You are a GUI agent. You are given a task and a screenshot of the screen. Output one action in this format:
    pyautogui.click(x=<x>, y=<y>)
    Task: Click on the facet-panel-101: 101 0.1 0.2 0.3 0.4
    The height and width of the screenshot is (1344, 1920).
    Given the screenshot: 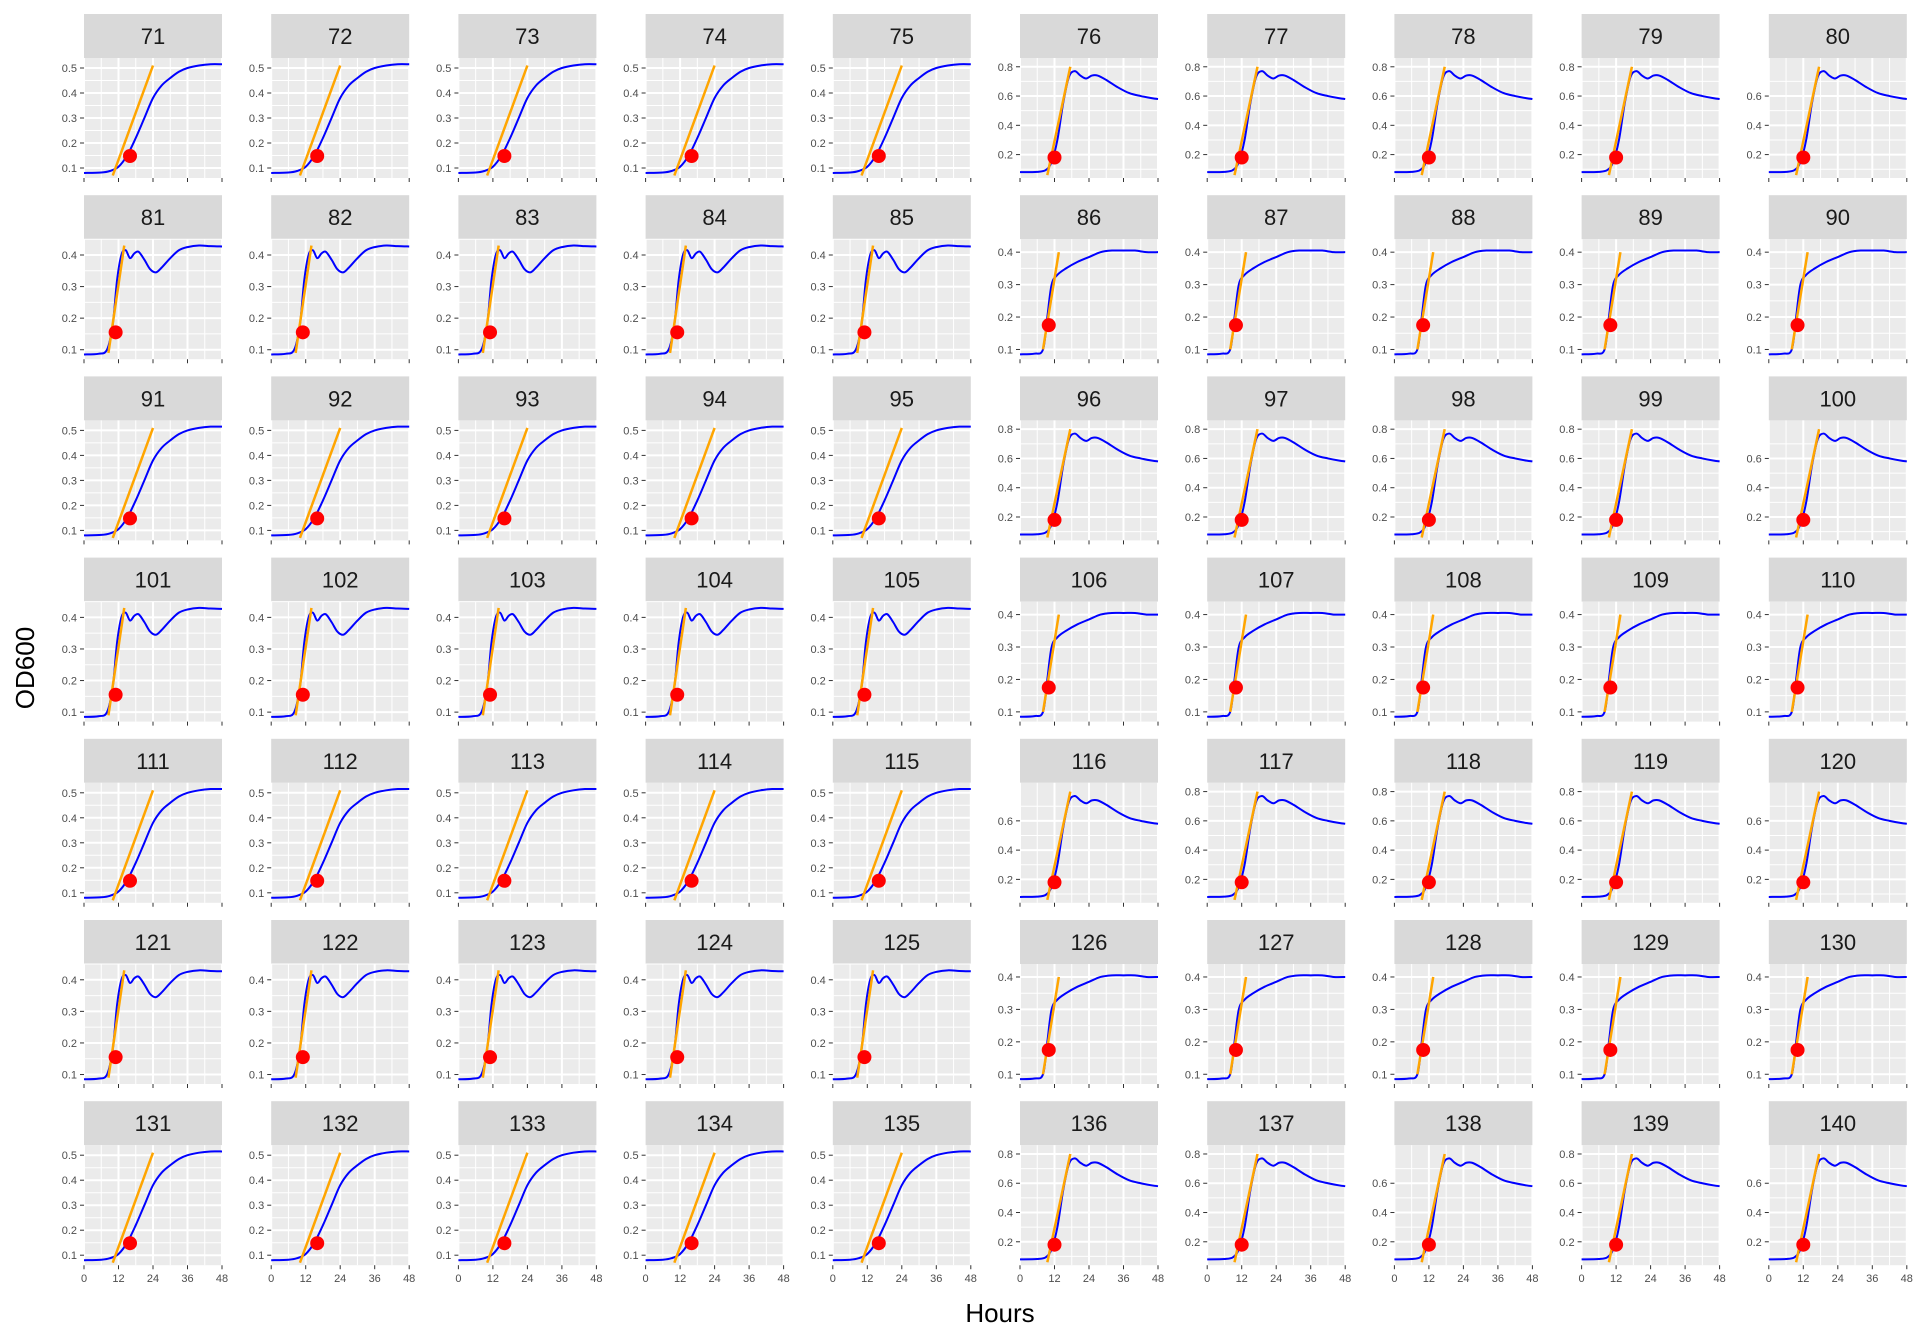 What is the action you would take?
    pyautogui.click(x=142, y=641)
    